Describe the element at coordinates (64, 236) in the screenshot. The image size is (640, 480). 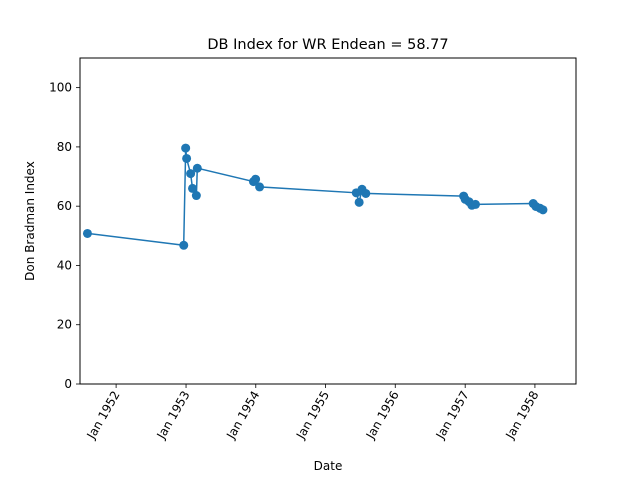
I see `y-axis-ticks: 0 20 40 60 80 100` at that location.